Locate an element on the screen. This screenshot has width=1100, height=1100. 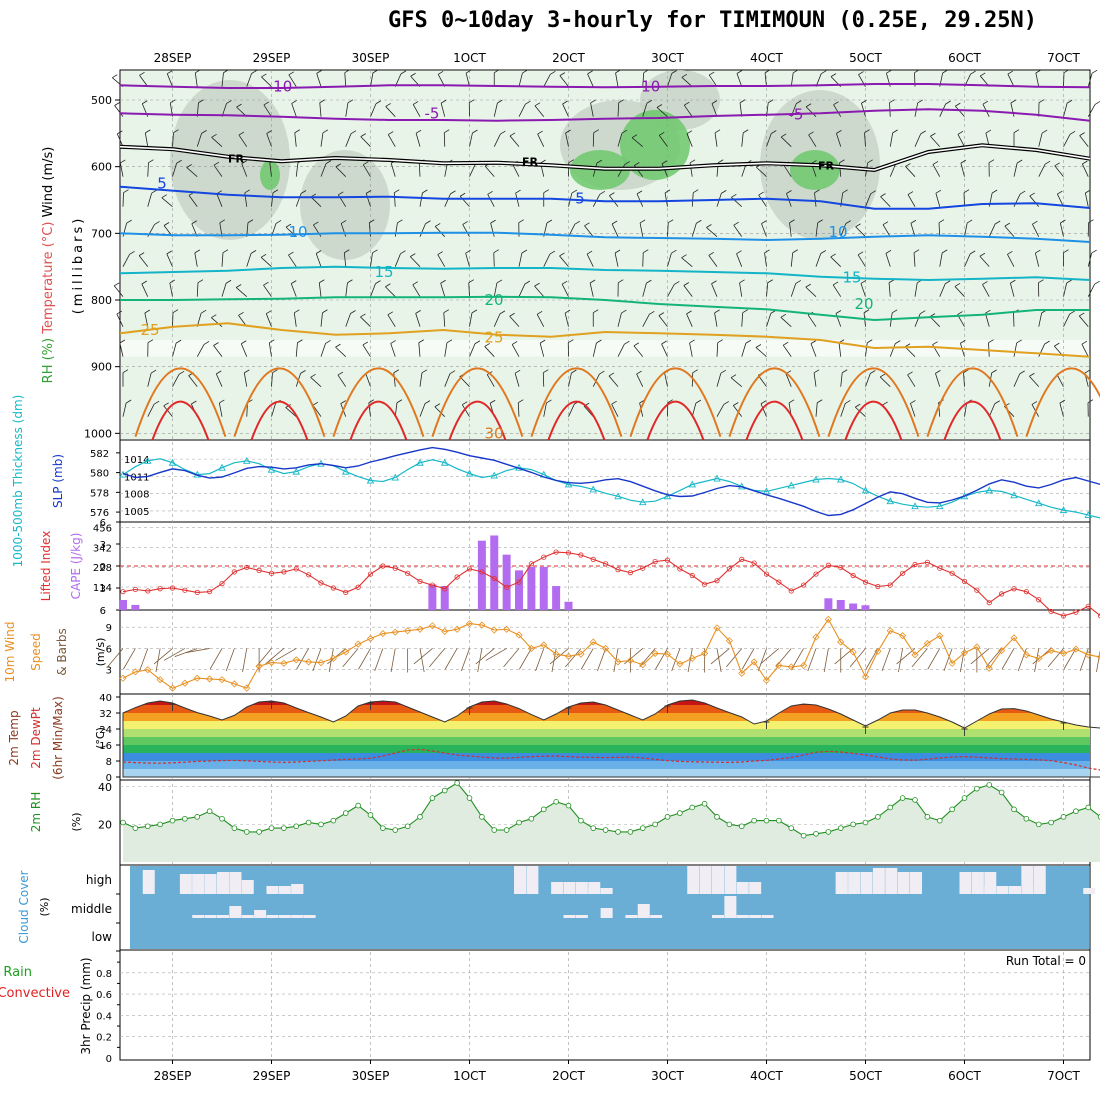
thickness-tick-label: 582 is located at coordinates (99, 454).